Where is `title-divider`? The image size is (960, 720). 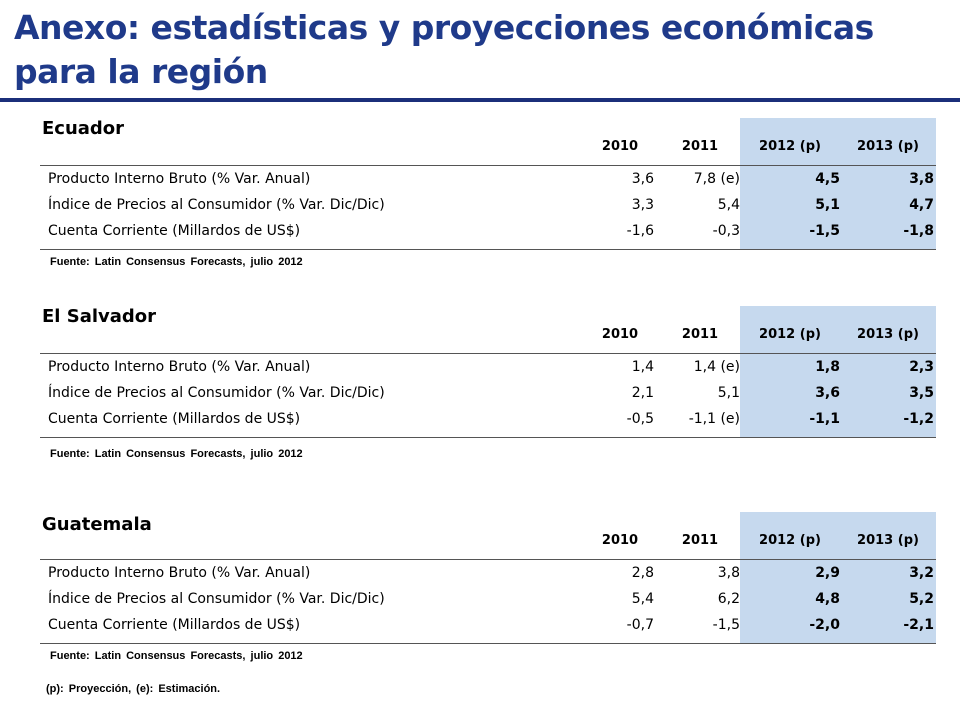
title-divider is located at coordinates (480, 100).